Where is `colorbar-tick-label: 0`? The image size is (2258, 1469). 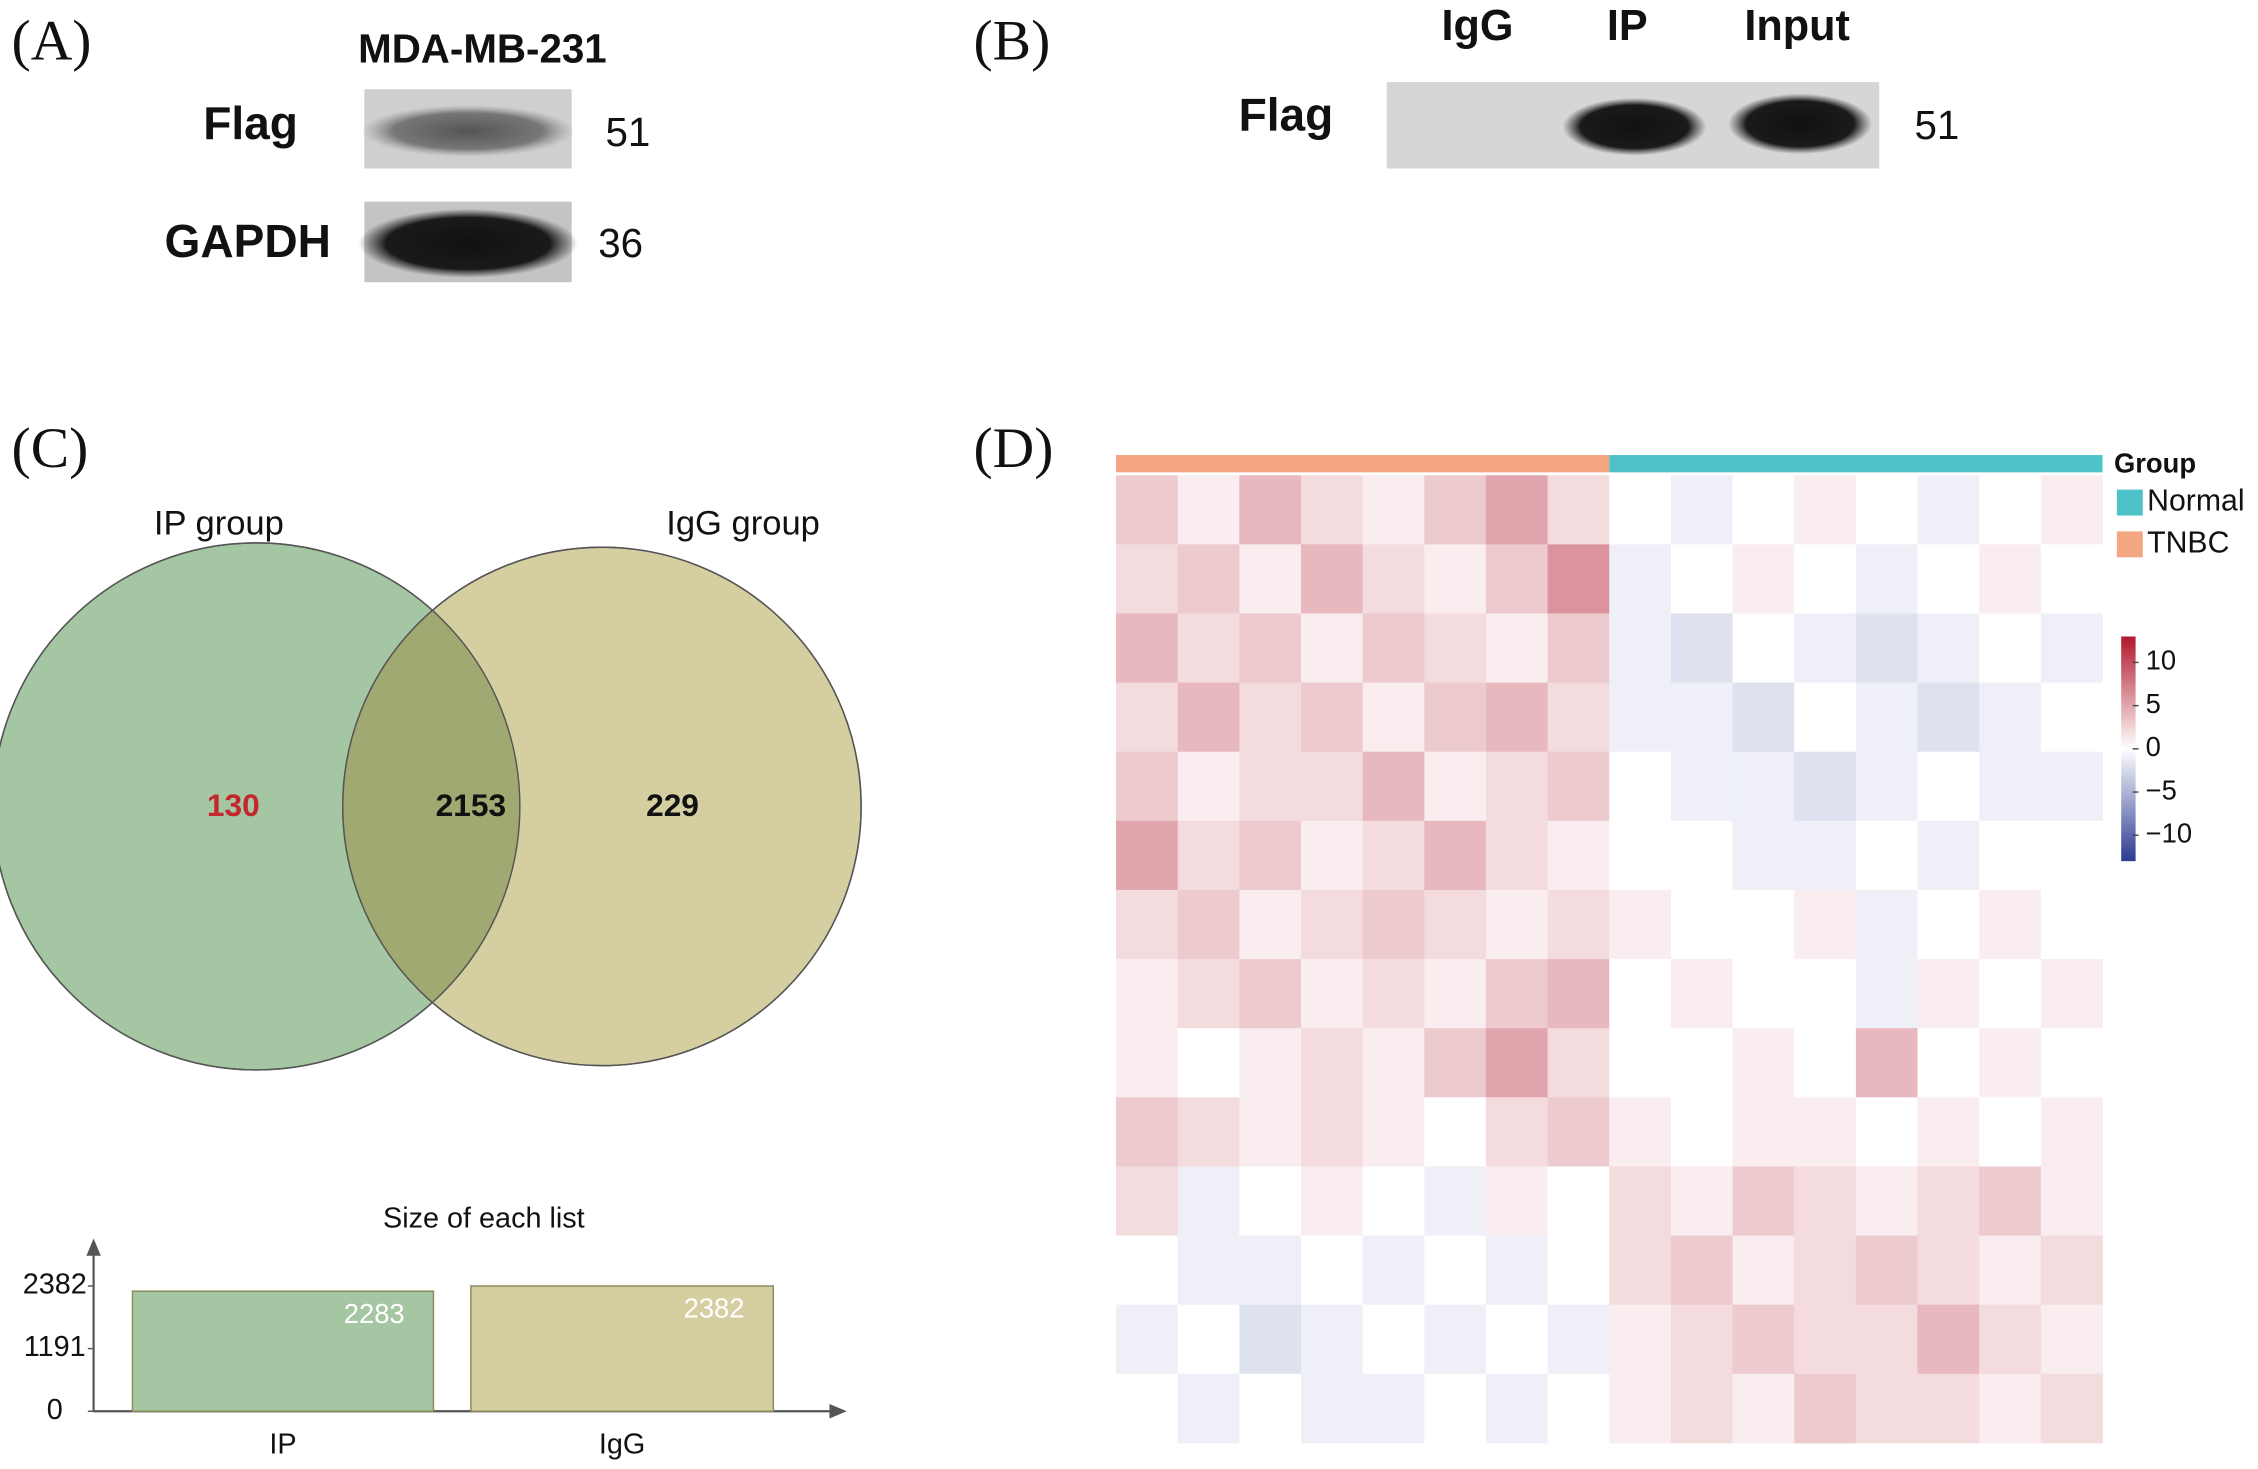
colorbar-tick-label: 0 is located at coordinates (2153, 746).